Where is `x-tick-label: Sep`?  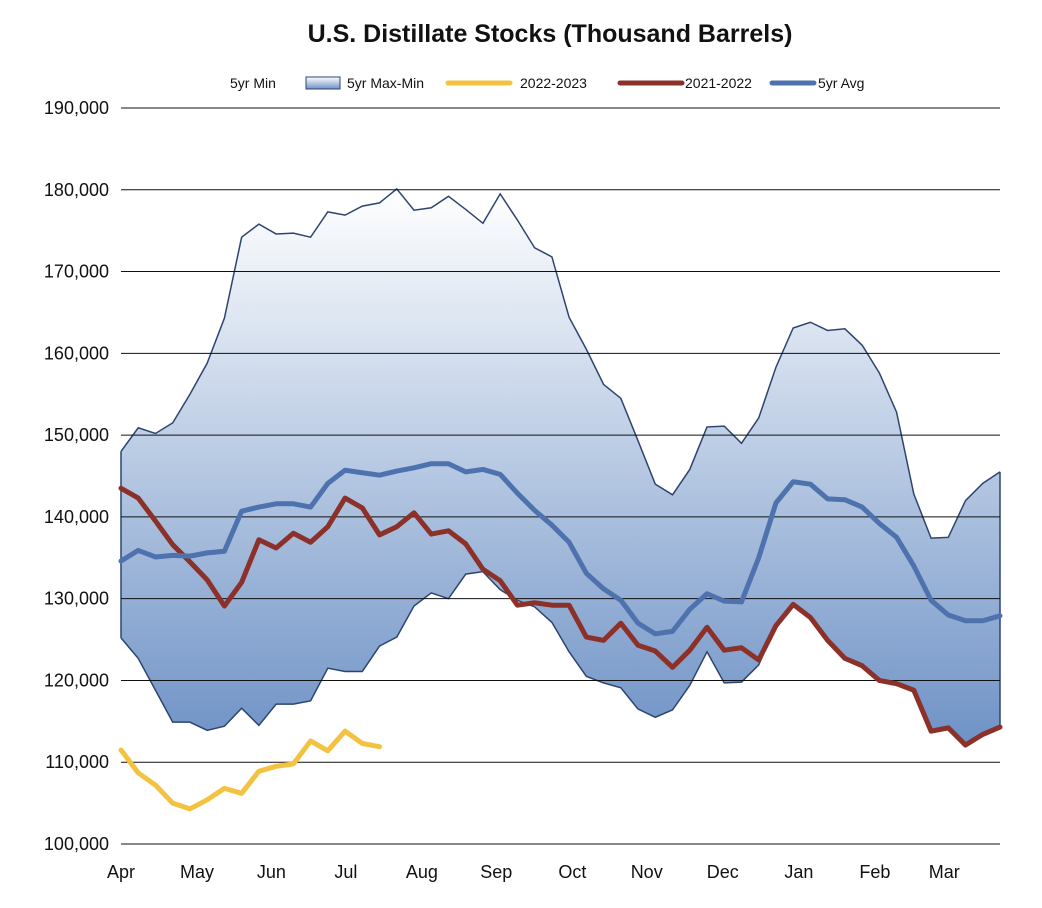
x-tick-label: Sep is located at coordinates (496, 872).